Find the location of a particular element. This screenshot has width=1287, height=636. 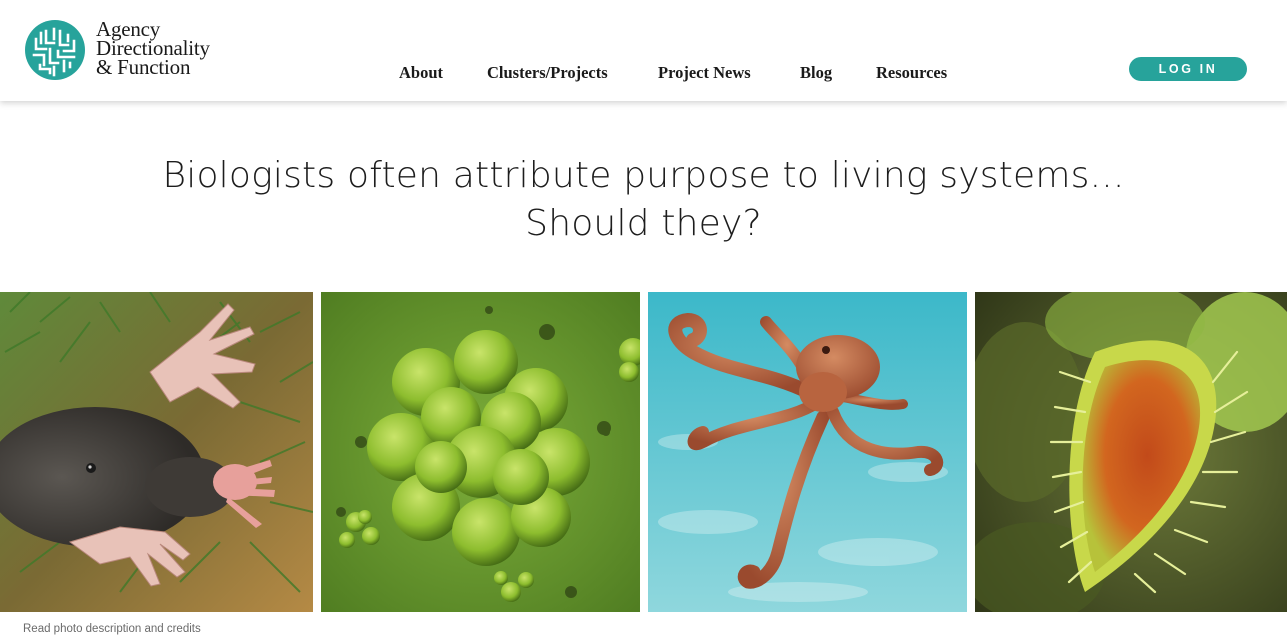

photo-cell-cluster is located at coordinates (480, 452).